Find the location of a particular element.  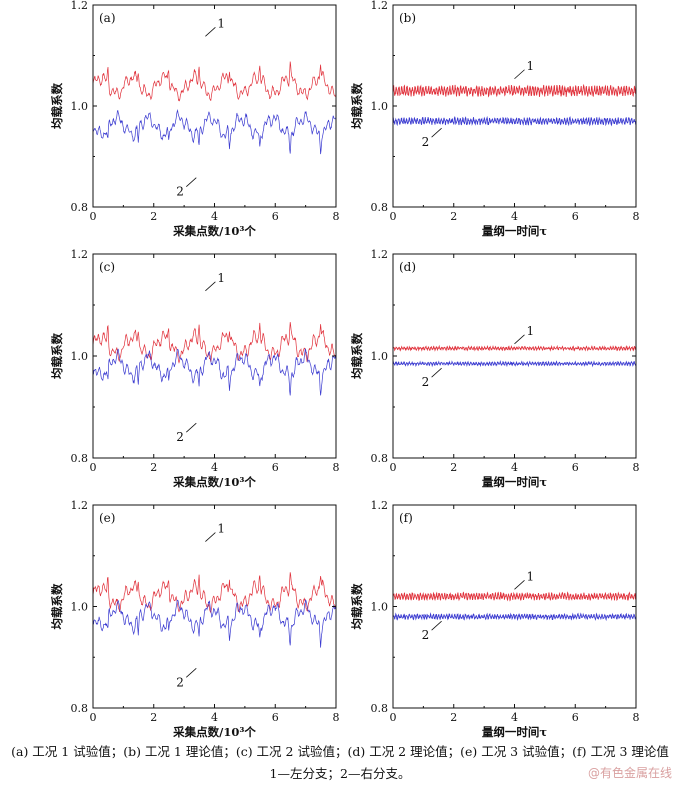

panel-tag: (a) is located at coordinates (107, 18).